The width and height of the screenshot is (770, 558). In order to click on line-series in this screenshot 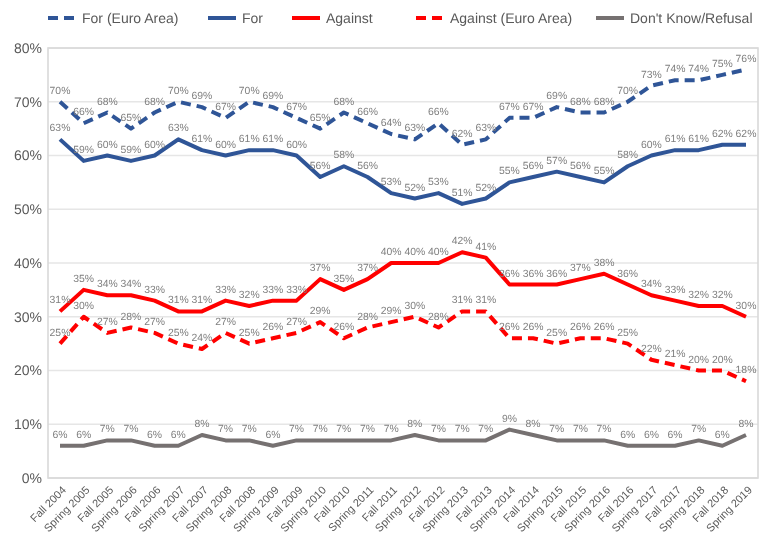, I will do `click(403, 171)`.